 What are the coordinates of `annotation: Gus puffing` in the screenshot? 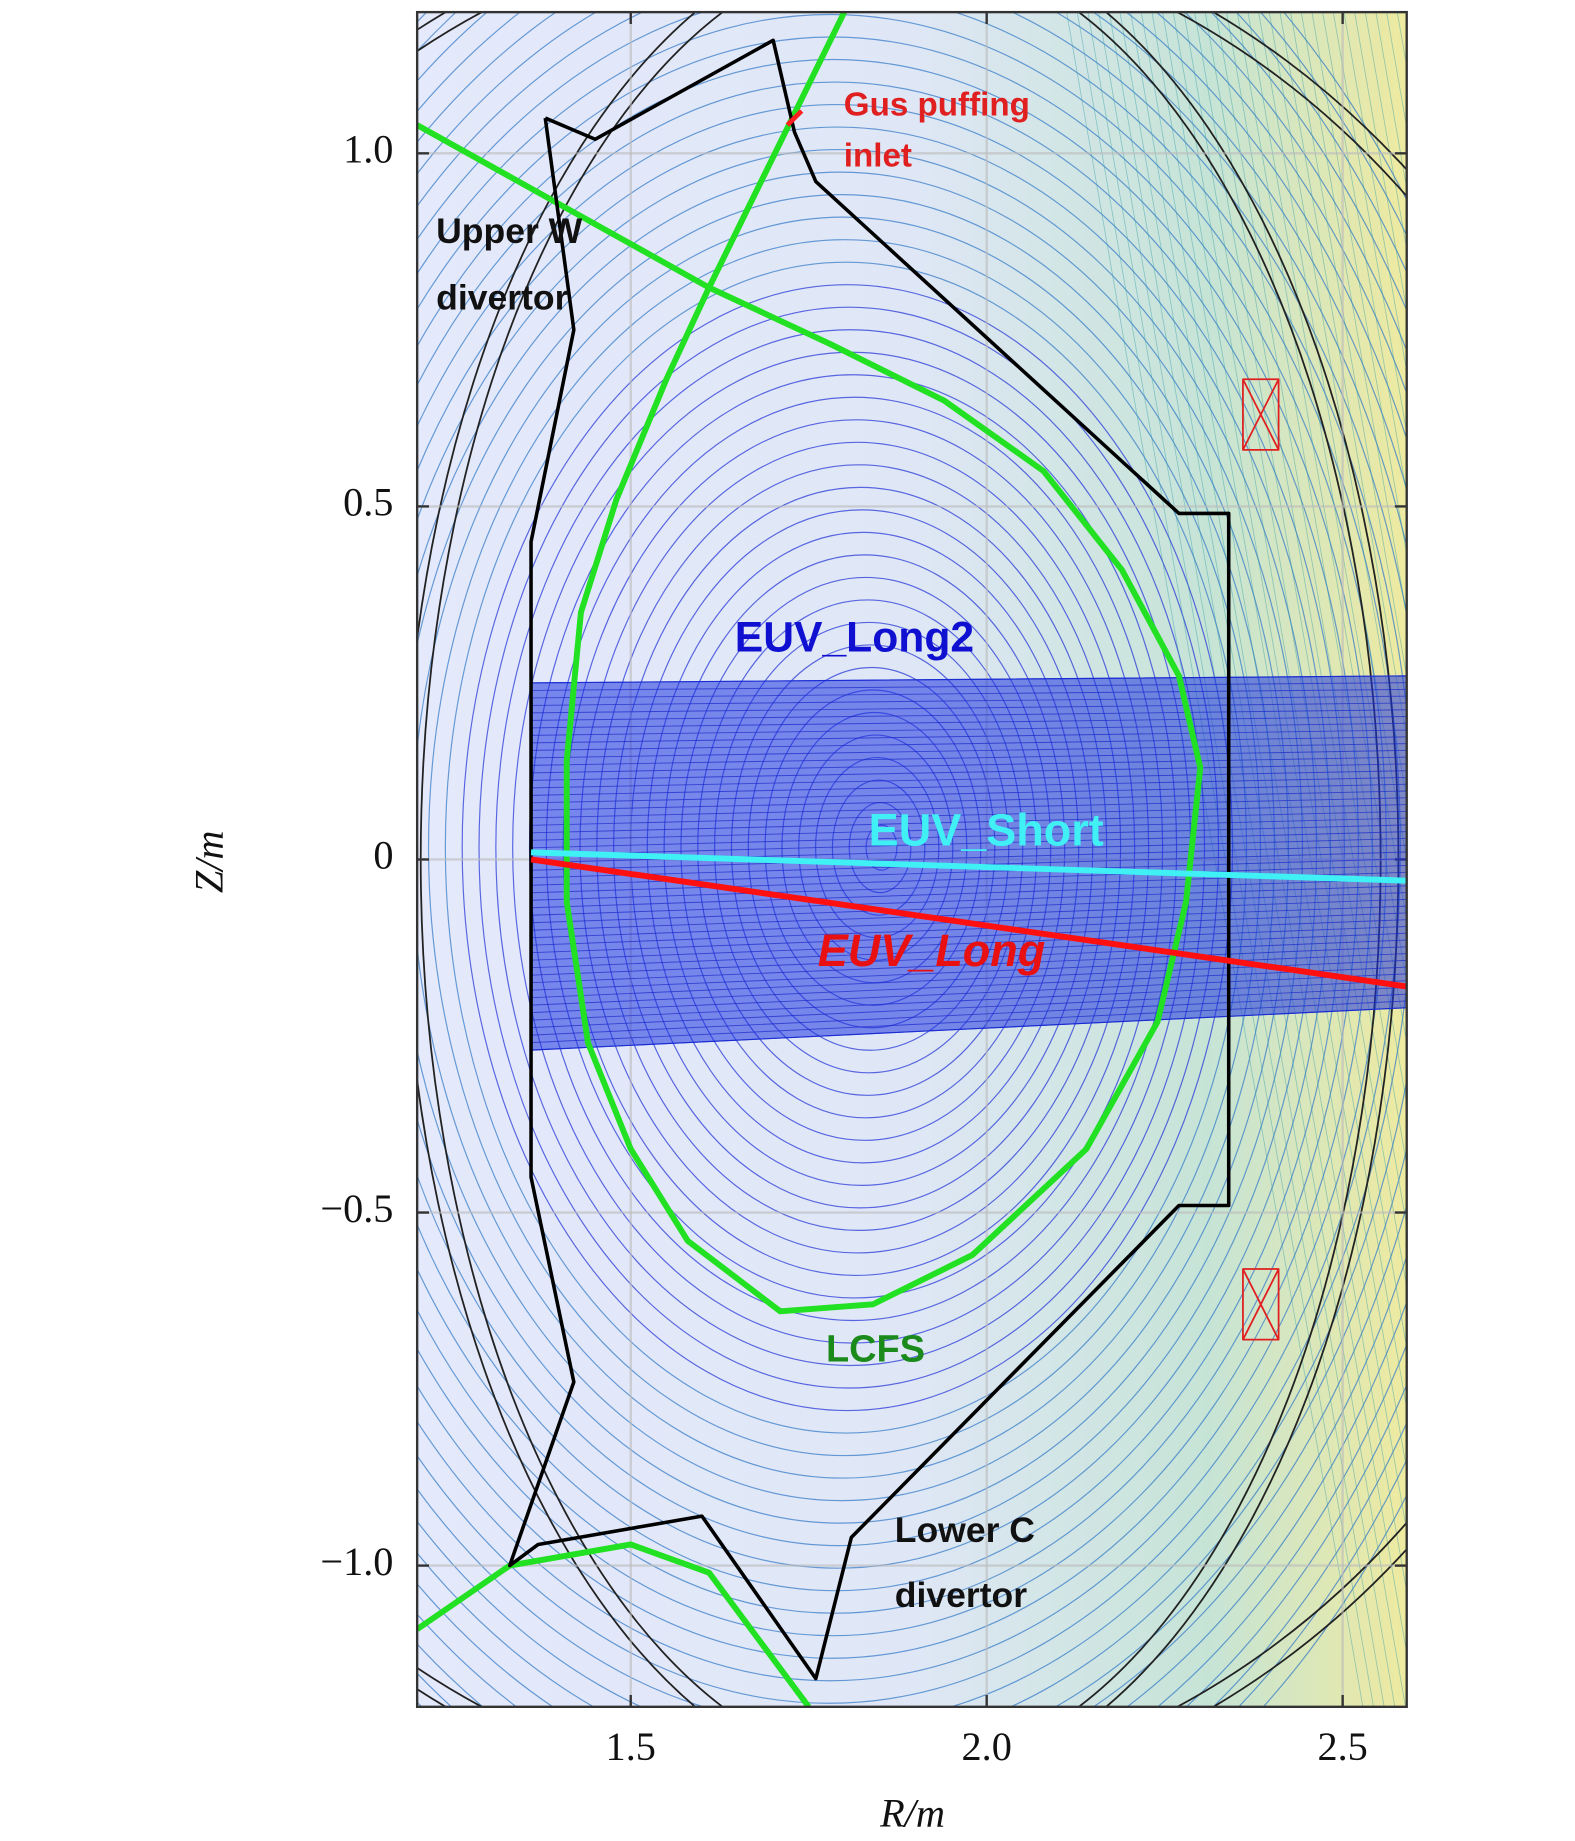 It's located at (937, 105).